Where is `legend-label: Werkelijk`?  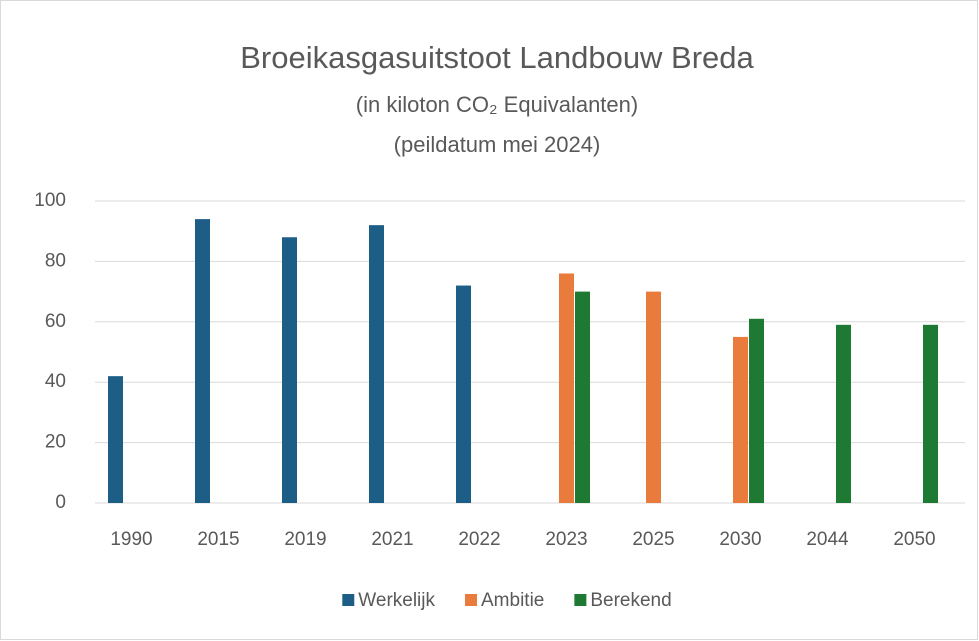 legend-label: Werkelijk is located at coordinates (396, 600).